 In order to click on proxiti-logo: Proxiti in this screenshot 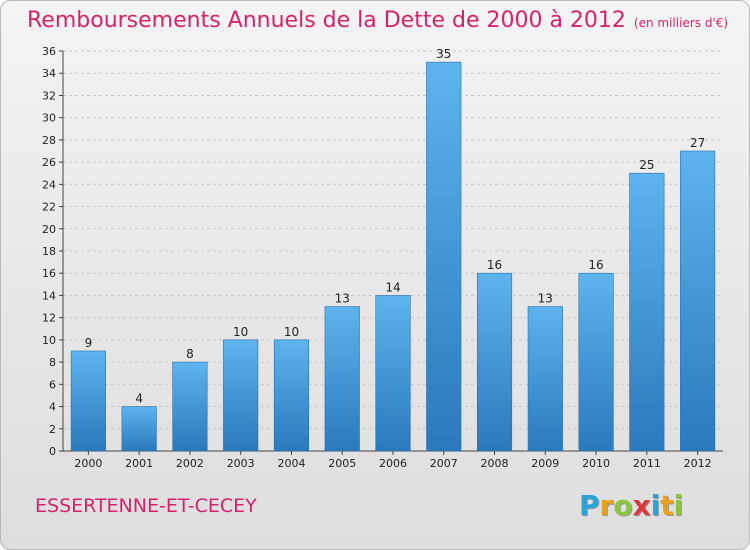, I will do `click(631, 505)`.